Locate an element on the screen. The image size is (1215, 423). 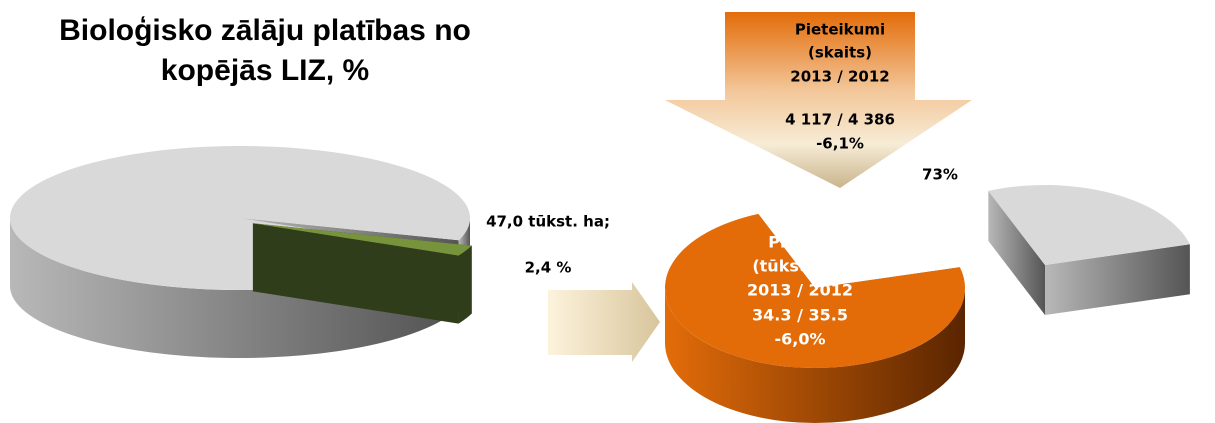
callout-text: (skaits) is located at coordinates (840, 53).